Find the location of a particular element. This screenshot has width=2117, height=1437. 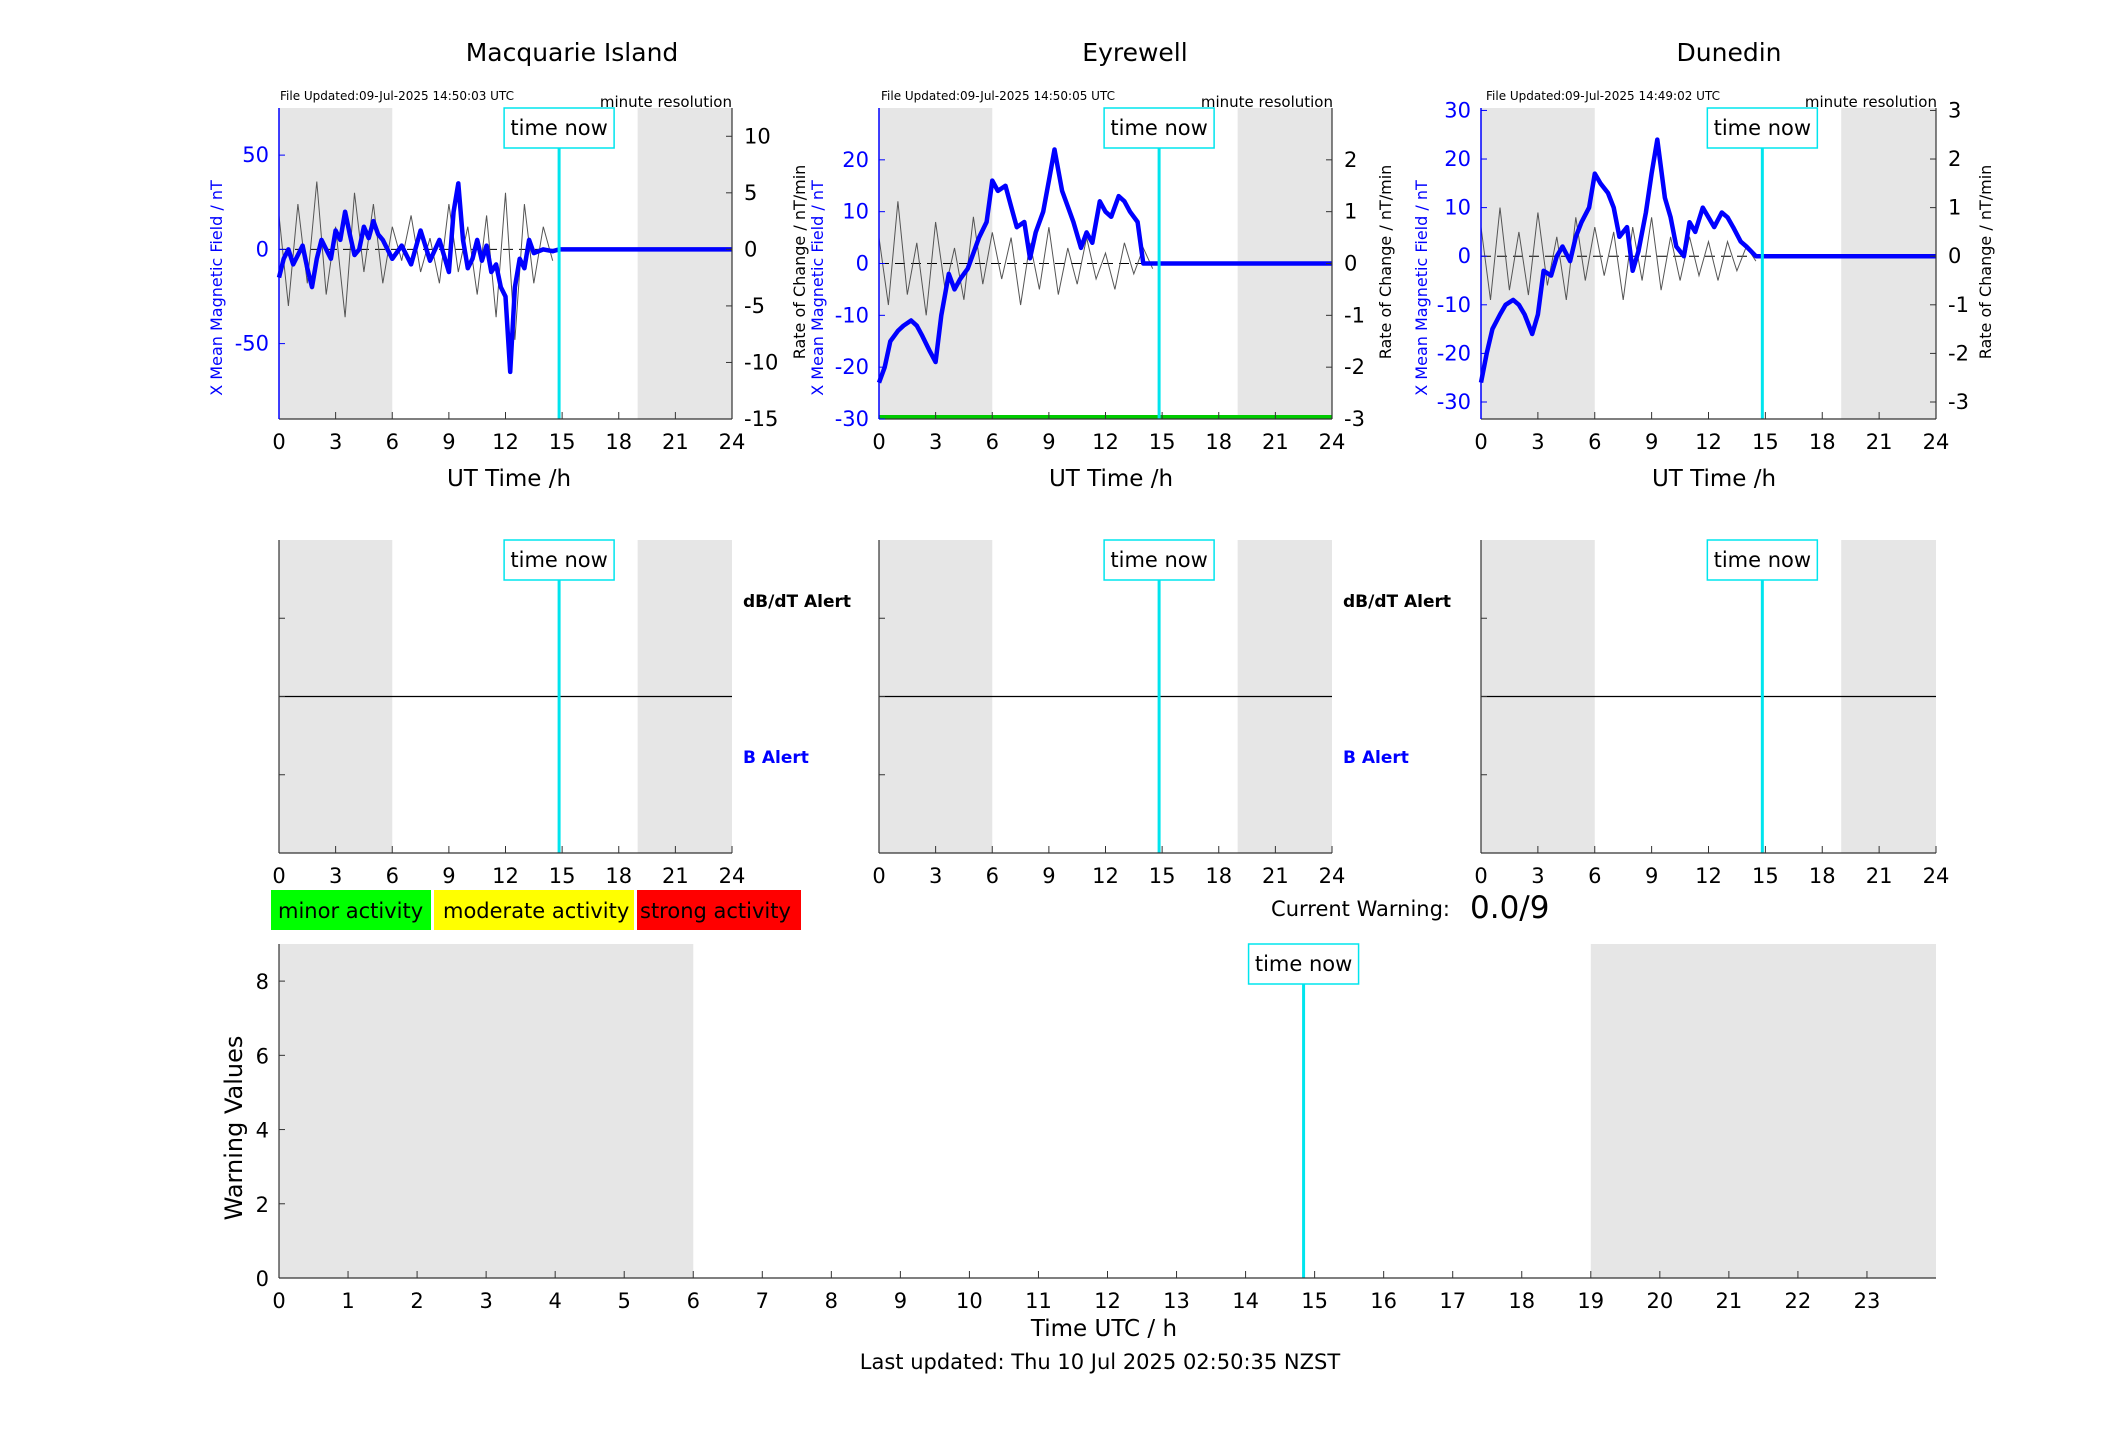

macquarie-ytick-label-50: 50 is located at coordinates (255, 155).